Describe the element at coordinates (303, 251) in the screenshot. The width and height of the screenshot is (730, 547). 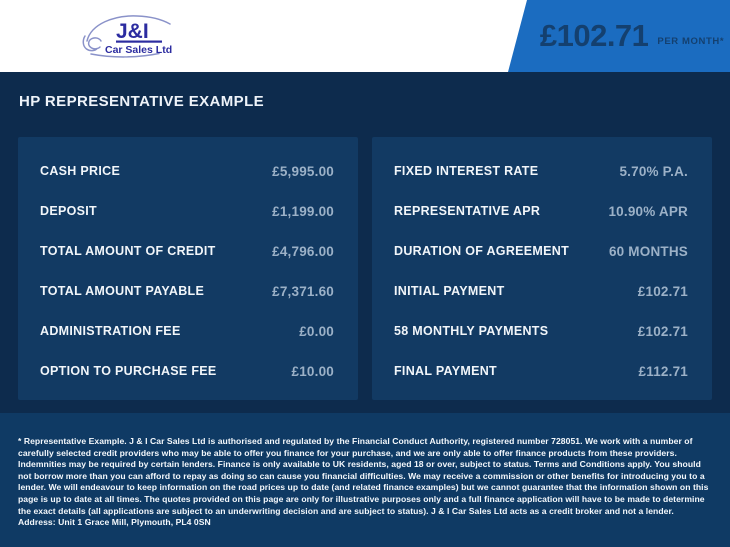
I see `finance-row-value: £4,796.00` at that location.